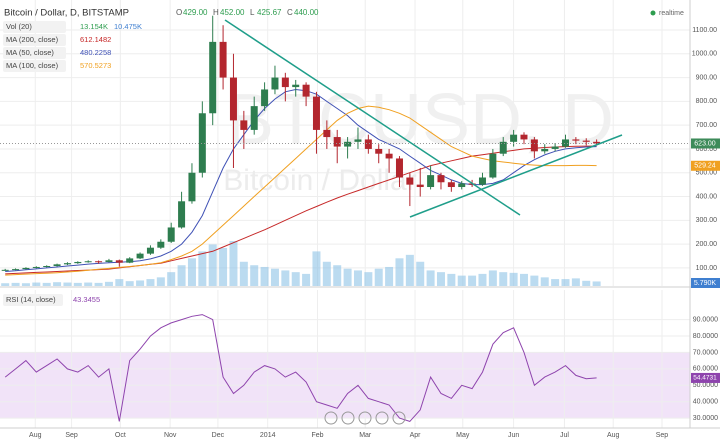  I want to click on x-tick-label: Jun, so click(513, 435).